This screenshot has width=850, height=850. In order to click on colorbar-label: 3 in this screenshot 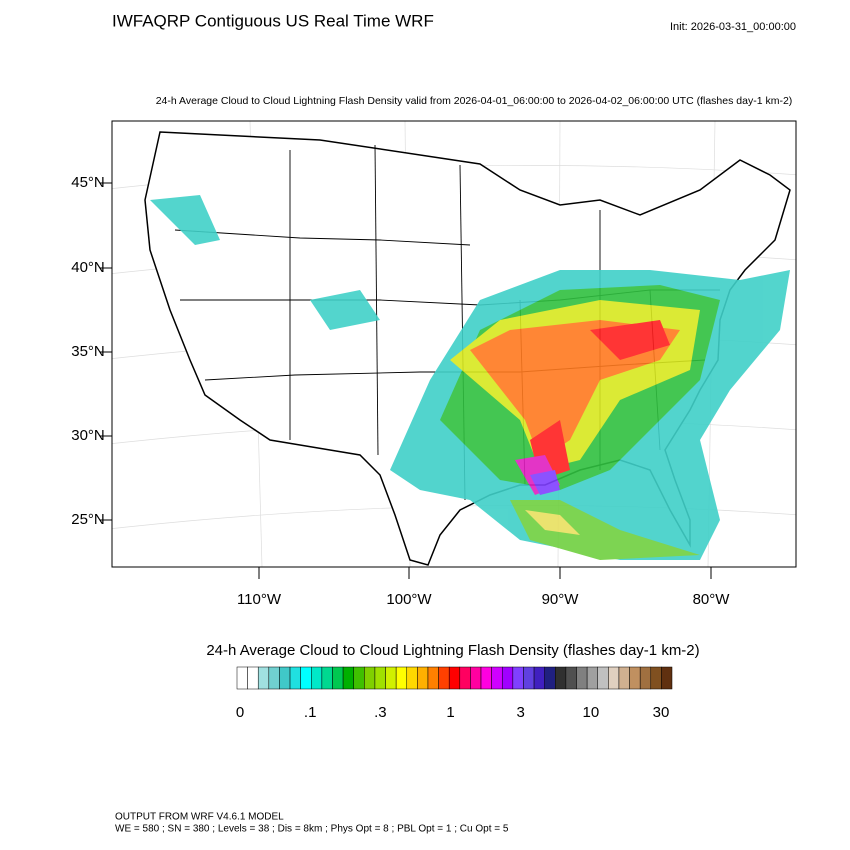, I will do `click(520, 712)`.